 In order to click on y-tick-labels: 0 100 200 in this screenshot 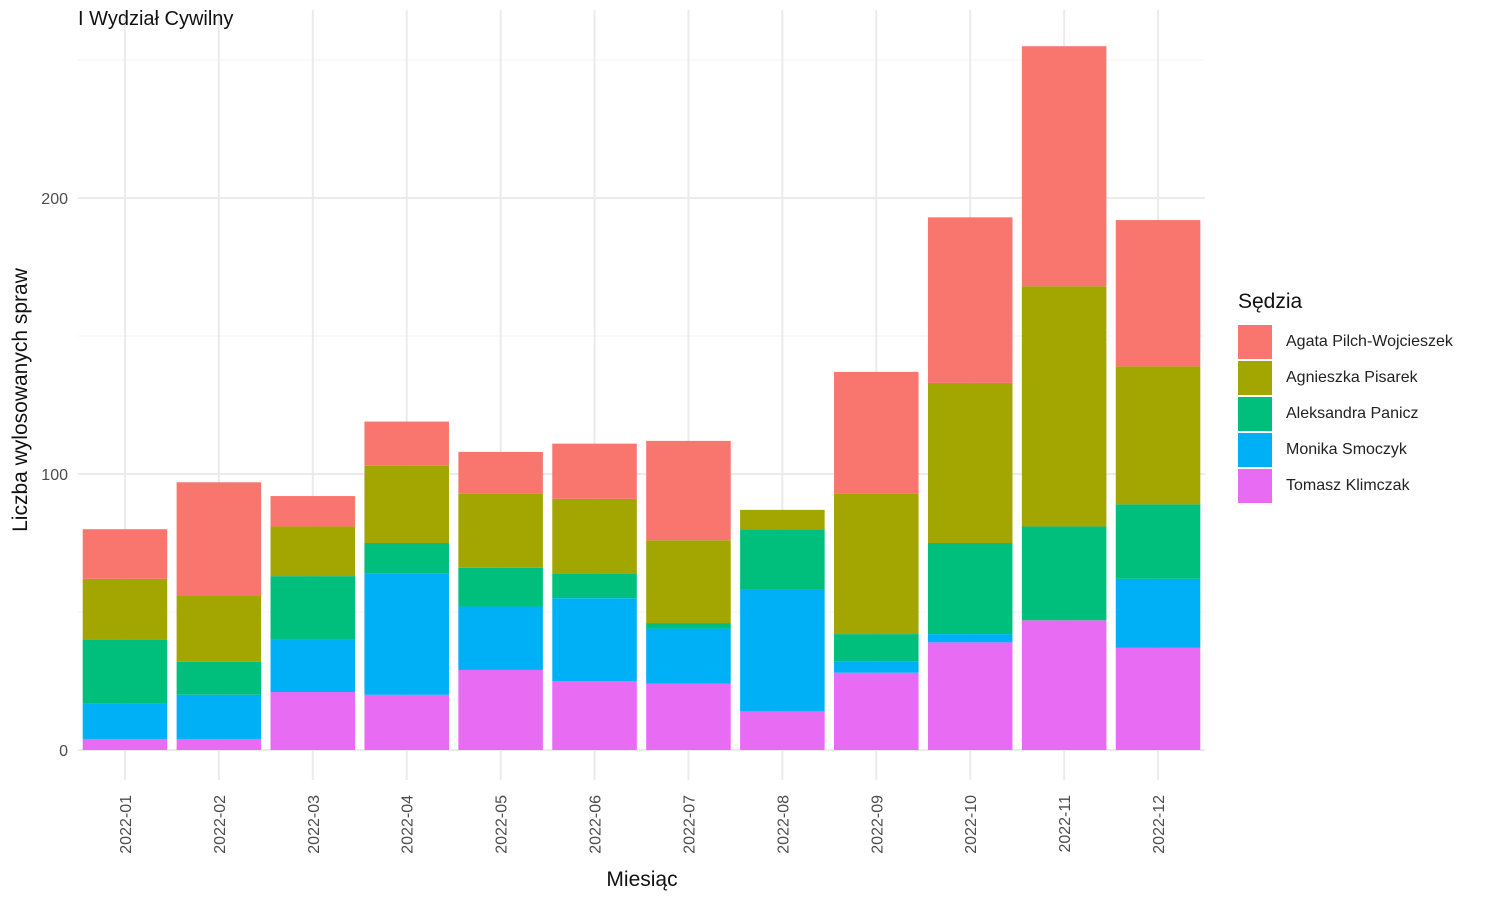, I will do `click(54, 475)`.